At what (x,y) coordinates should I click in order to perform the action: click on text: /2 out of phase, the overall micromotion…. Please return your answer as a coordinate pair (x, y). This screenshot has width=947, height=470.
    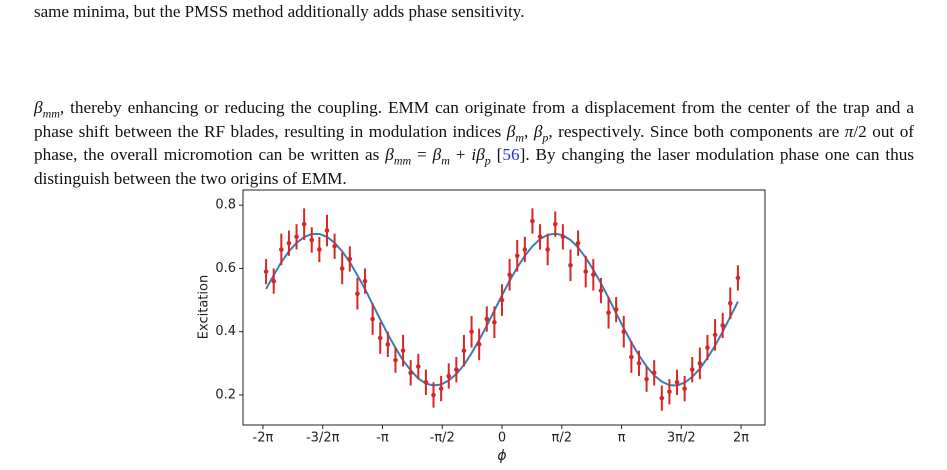
    Looking at the image, I should click on (474, 143).